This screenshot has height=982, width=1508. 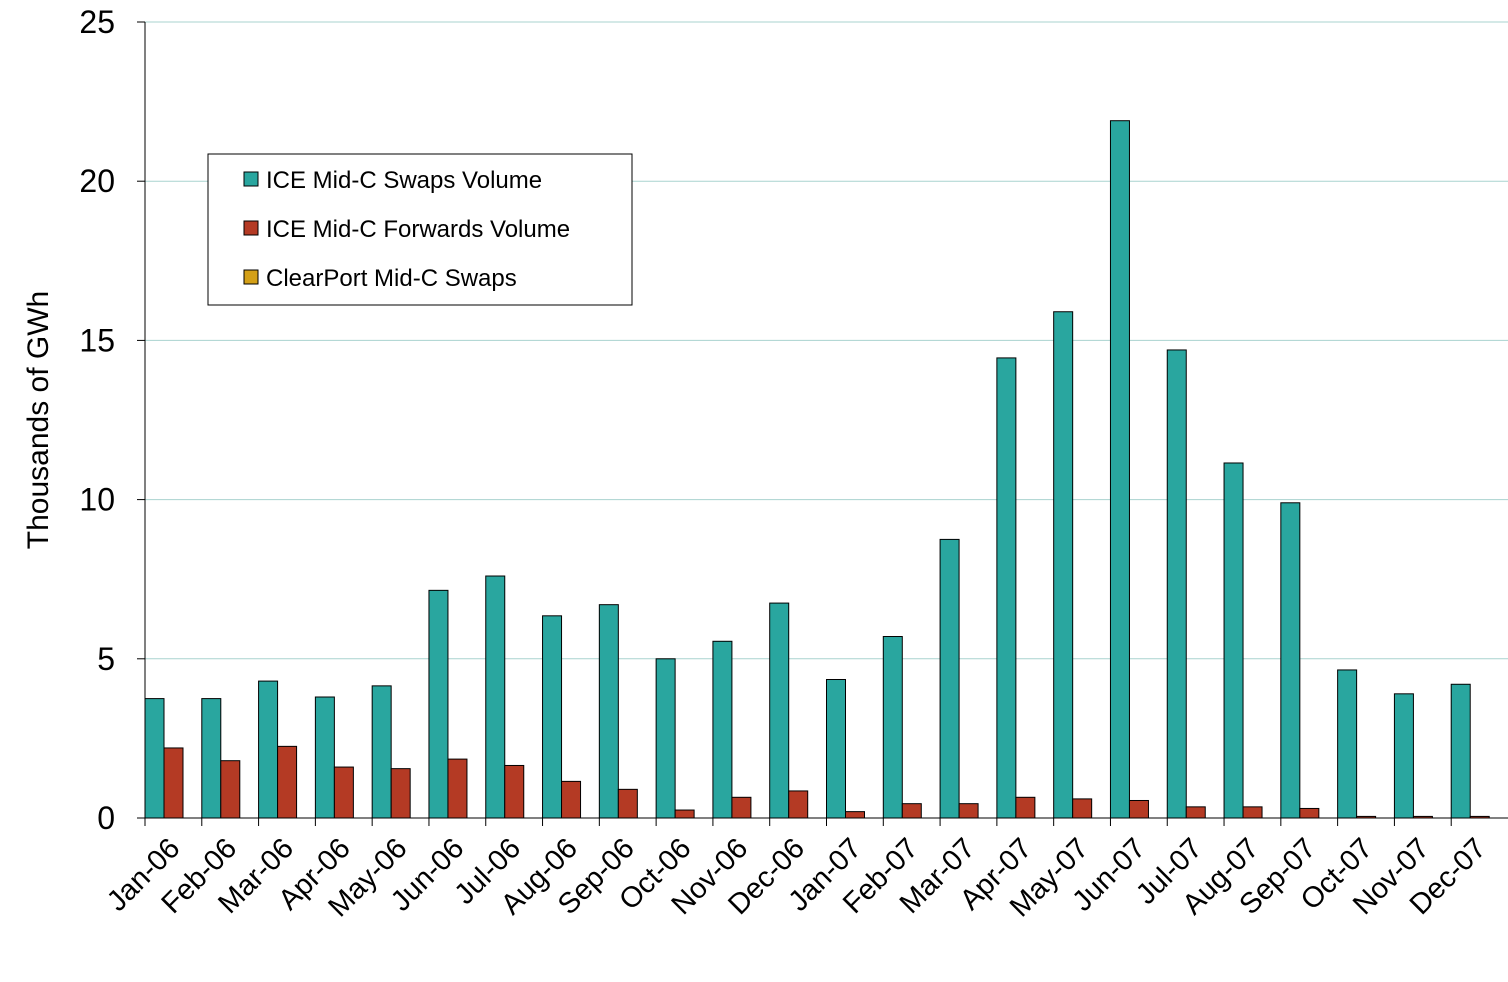 I want to click on y-tick-label: 25, so click(x=97, y=22).